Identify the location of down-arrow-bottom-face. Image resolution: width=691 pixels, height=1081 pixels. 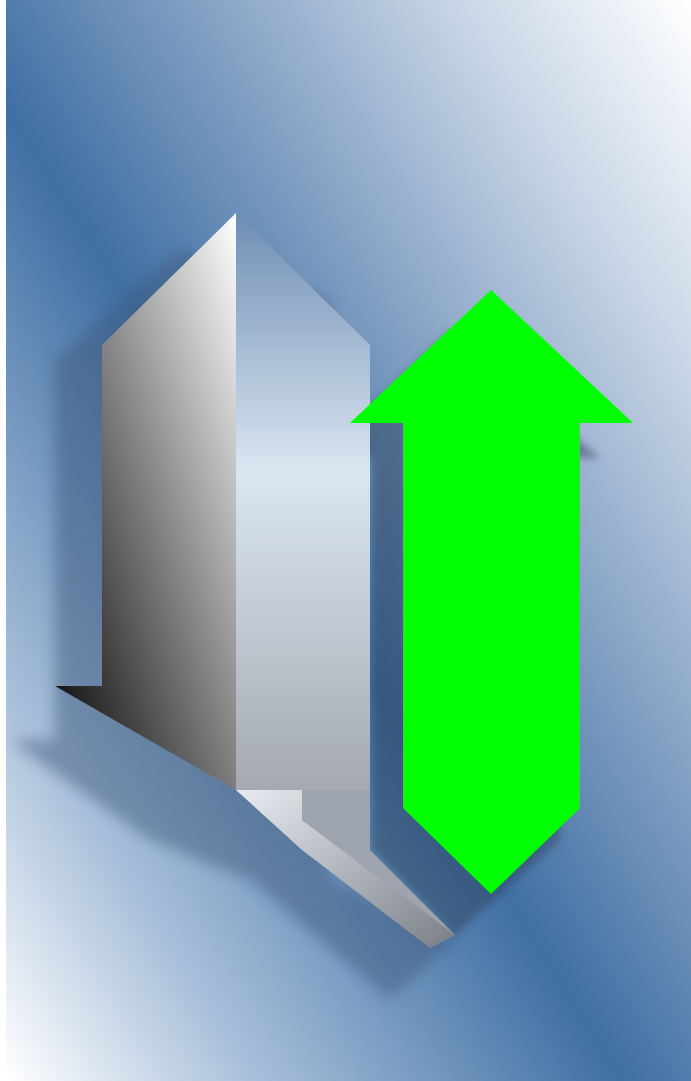
(345, 869).